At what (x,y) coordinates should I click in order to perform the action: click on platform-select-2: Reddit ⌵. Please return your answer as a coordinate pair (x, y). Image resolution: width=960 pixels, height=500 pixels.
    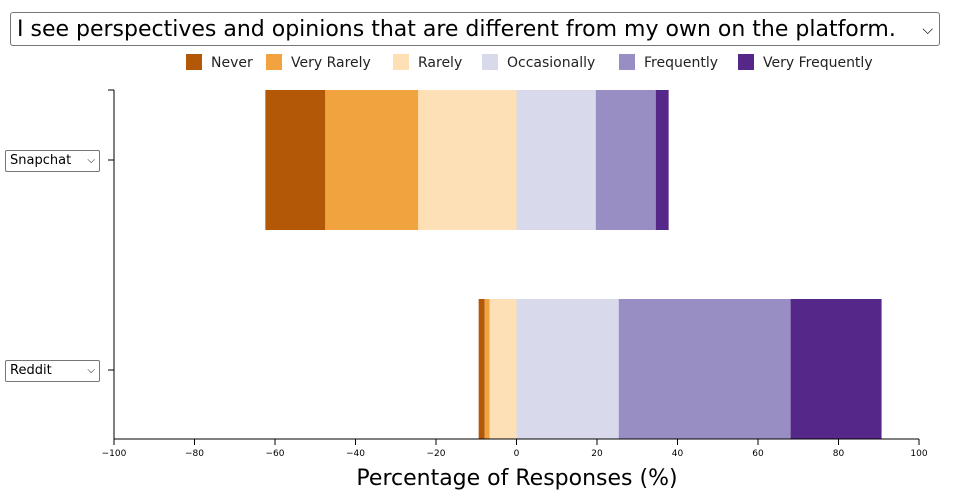
    Looking at the image, I should click on (52, 371).